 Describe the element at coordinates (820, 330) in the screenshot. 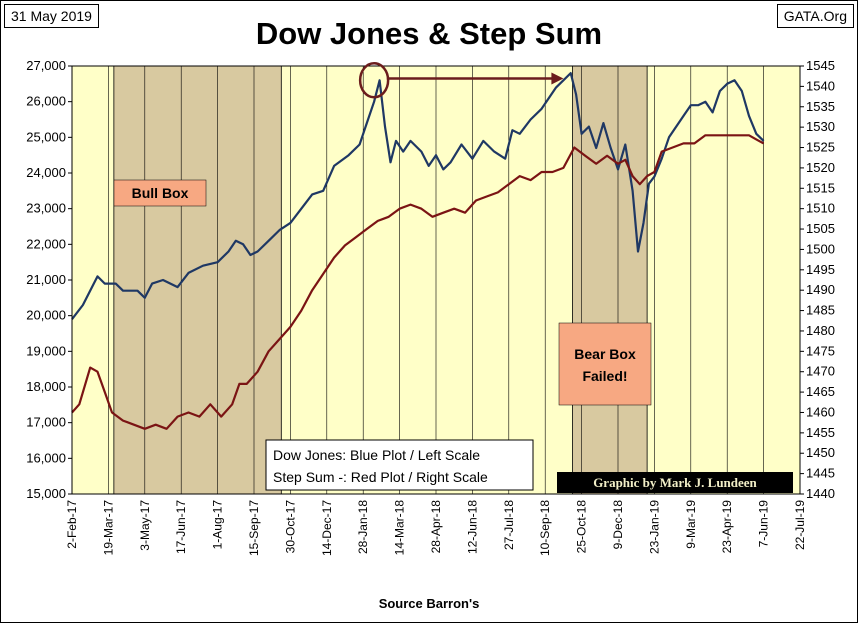

I see `y-right-tick-label: 1480` at that location.